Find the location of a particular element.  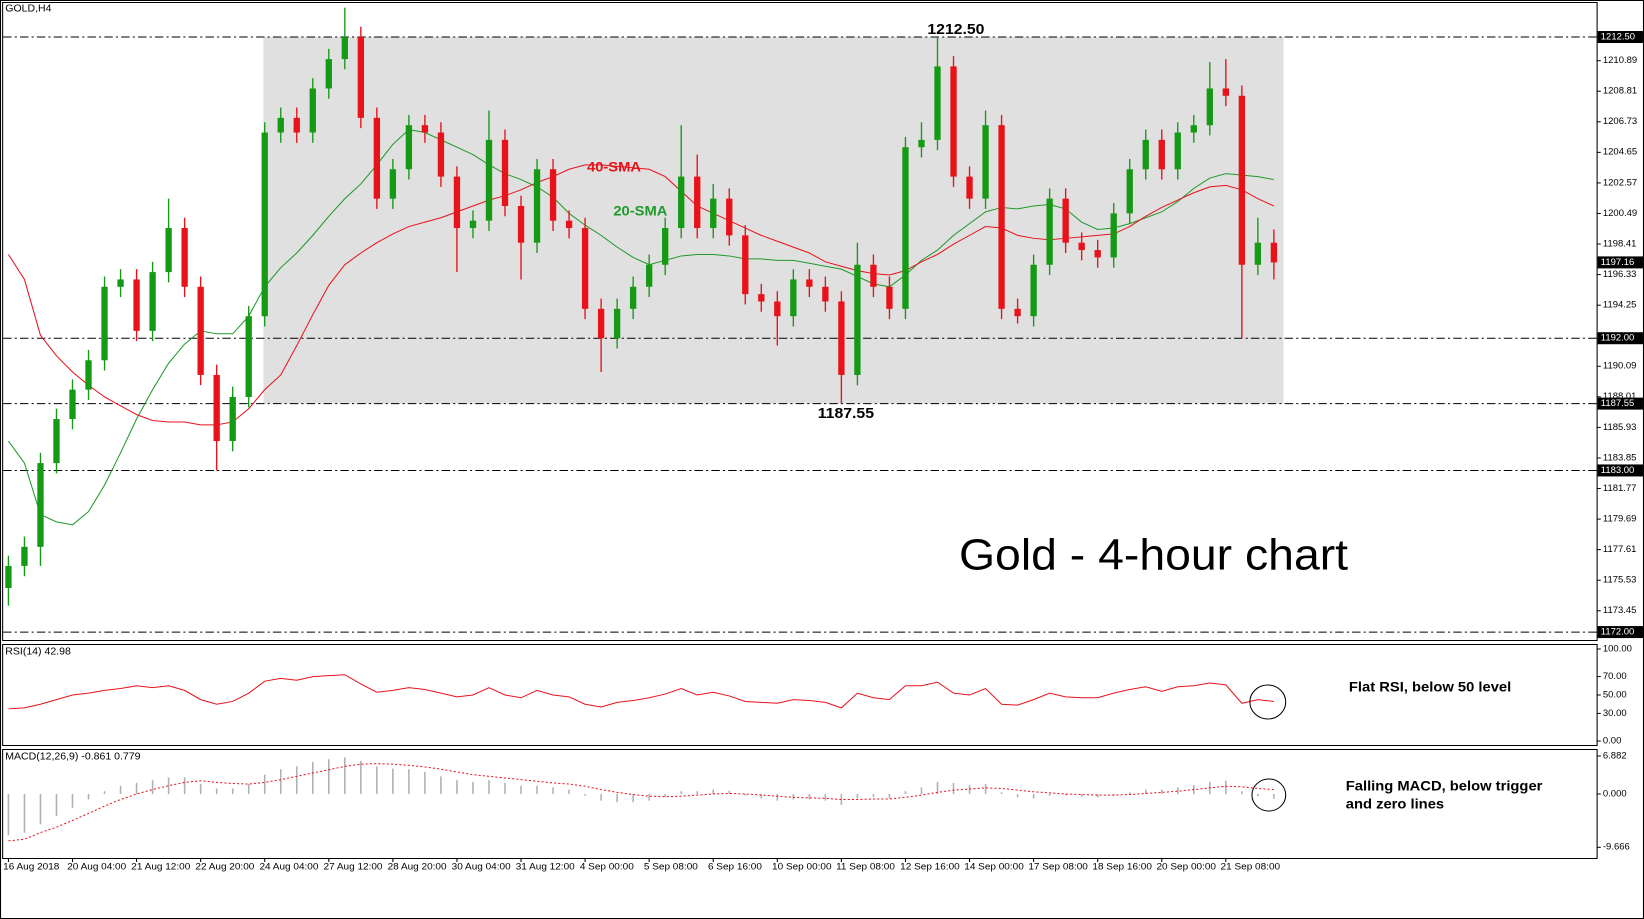

x-tick-label: 16 Aug 2018 is located at coordinates (31, 867).